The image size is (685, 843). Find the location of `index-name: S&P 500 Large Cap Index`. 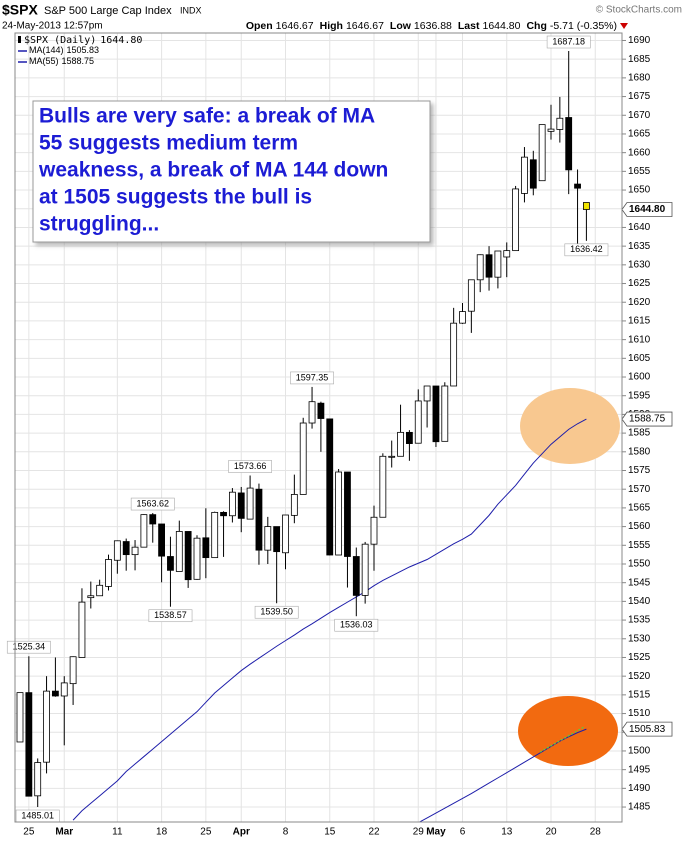

index-name: S&P 500 Large Cap Index is located at coordinates (108, 11).